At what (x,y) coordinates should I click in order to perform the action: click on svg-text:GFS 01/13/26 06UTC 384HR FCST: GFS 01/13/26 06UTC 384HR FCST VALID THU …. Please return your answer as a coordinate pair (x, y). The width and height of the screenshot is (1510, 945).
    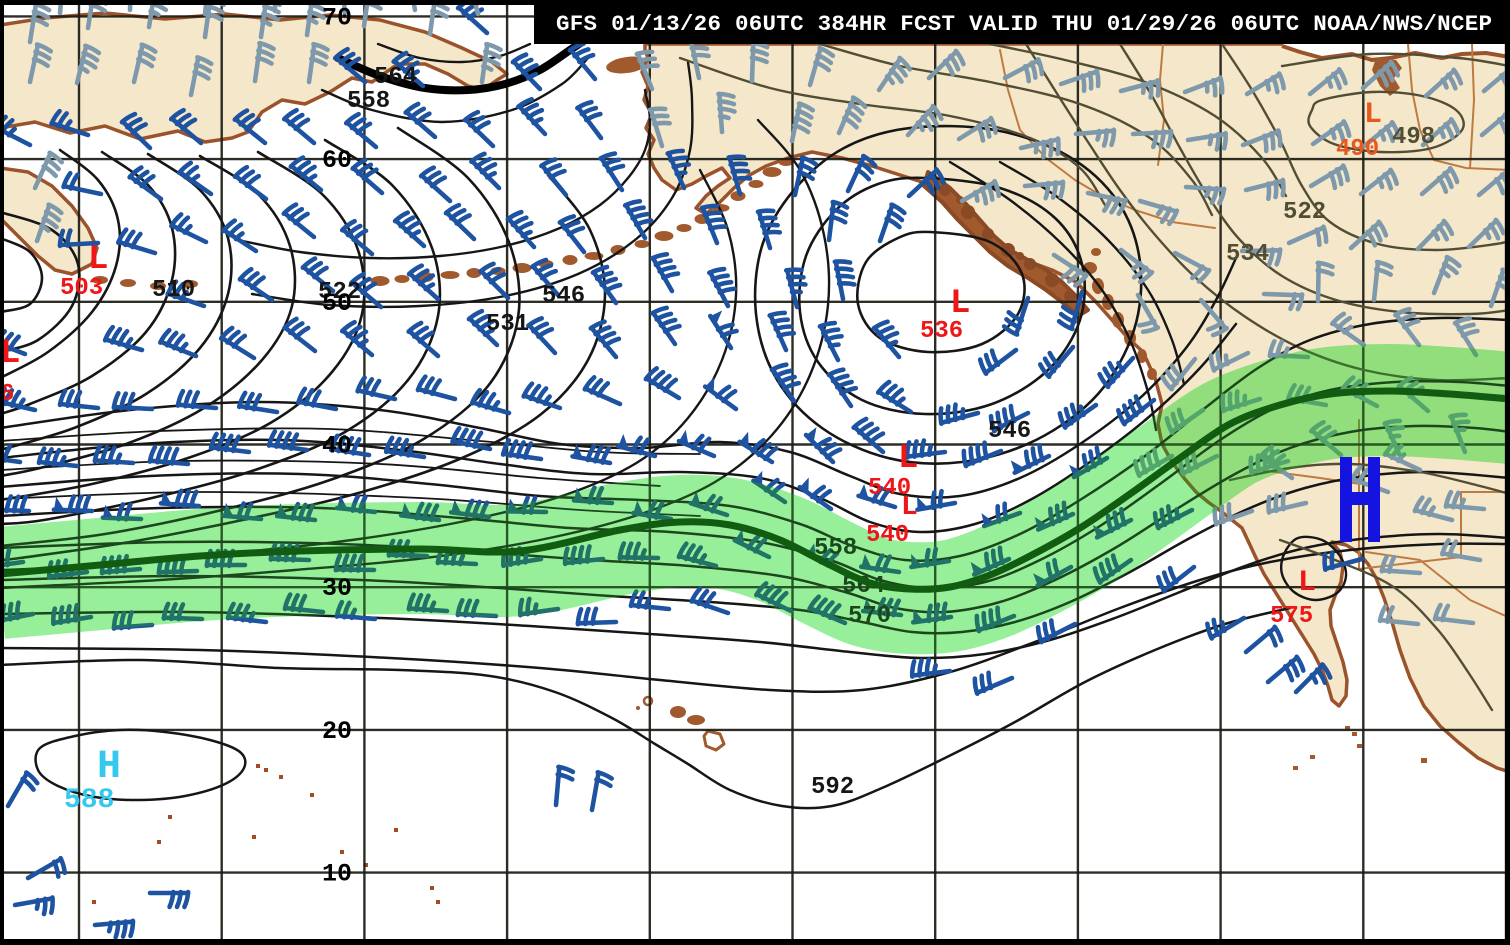
    Looking at the image, I should click on (1024, 24).